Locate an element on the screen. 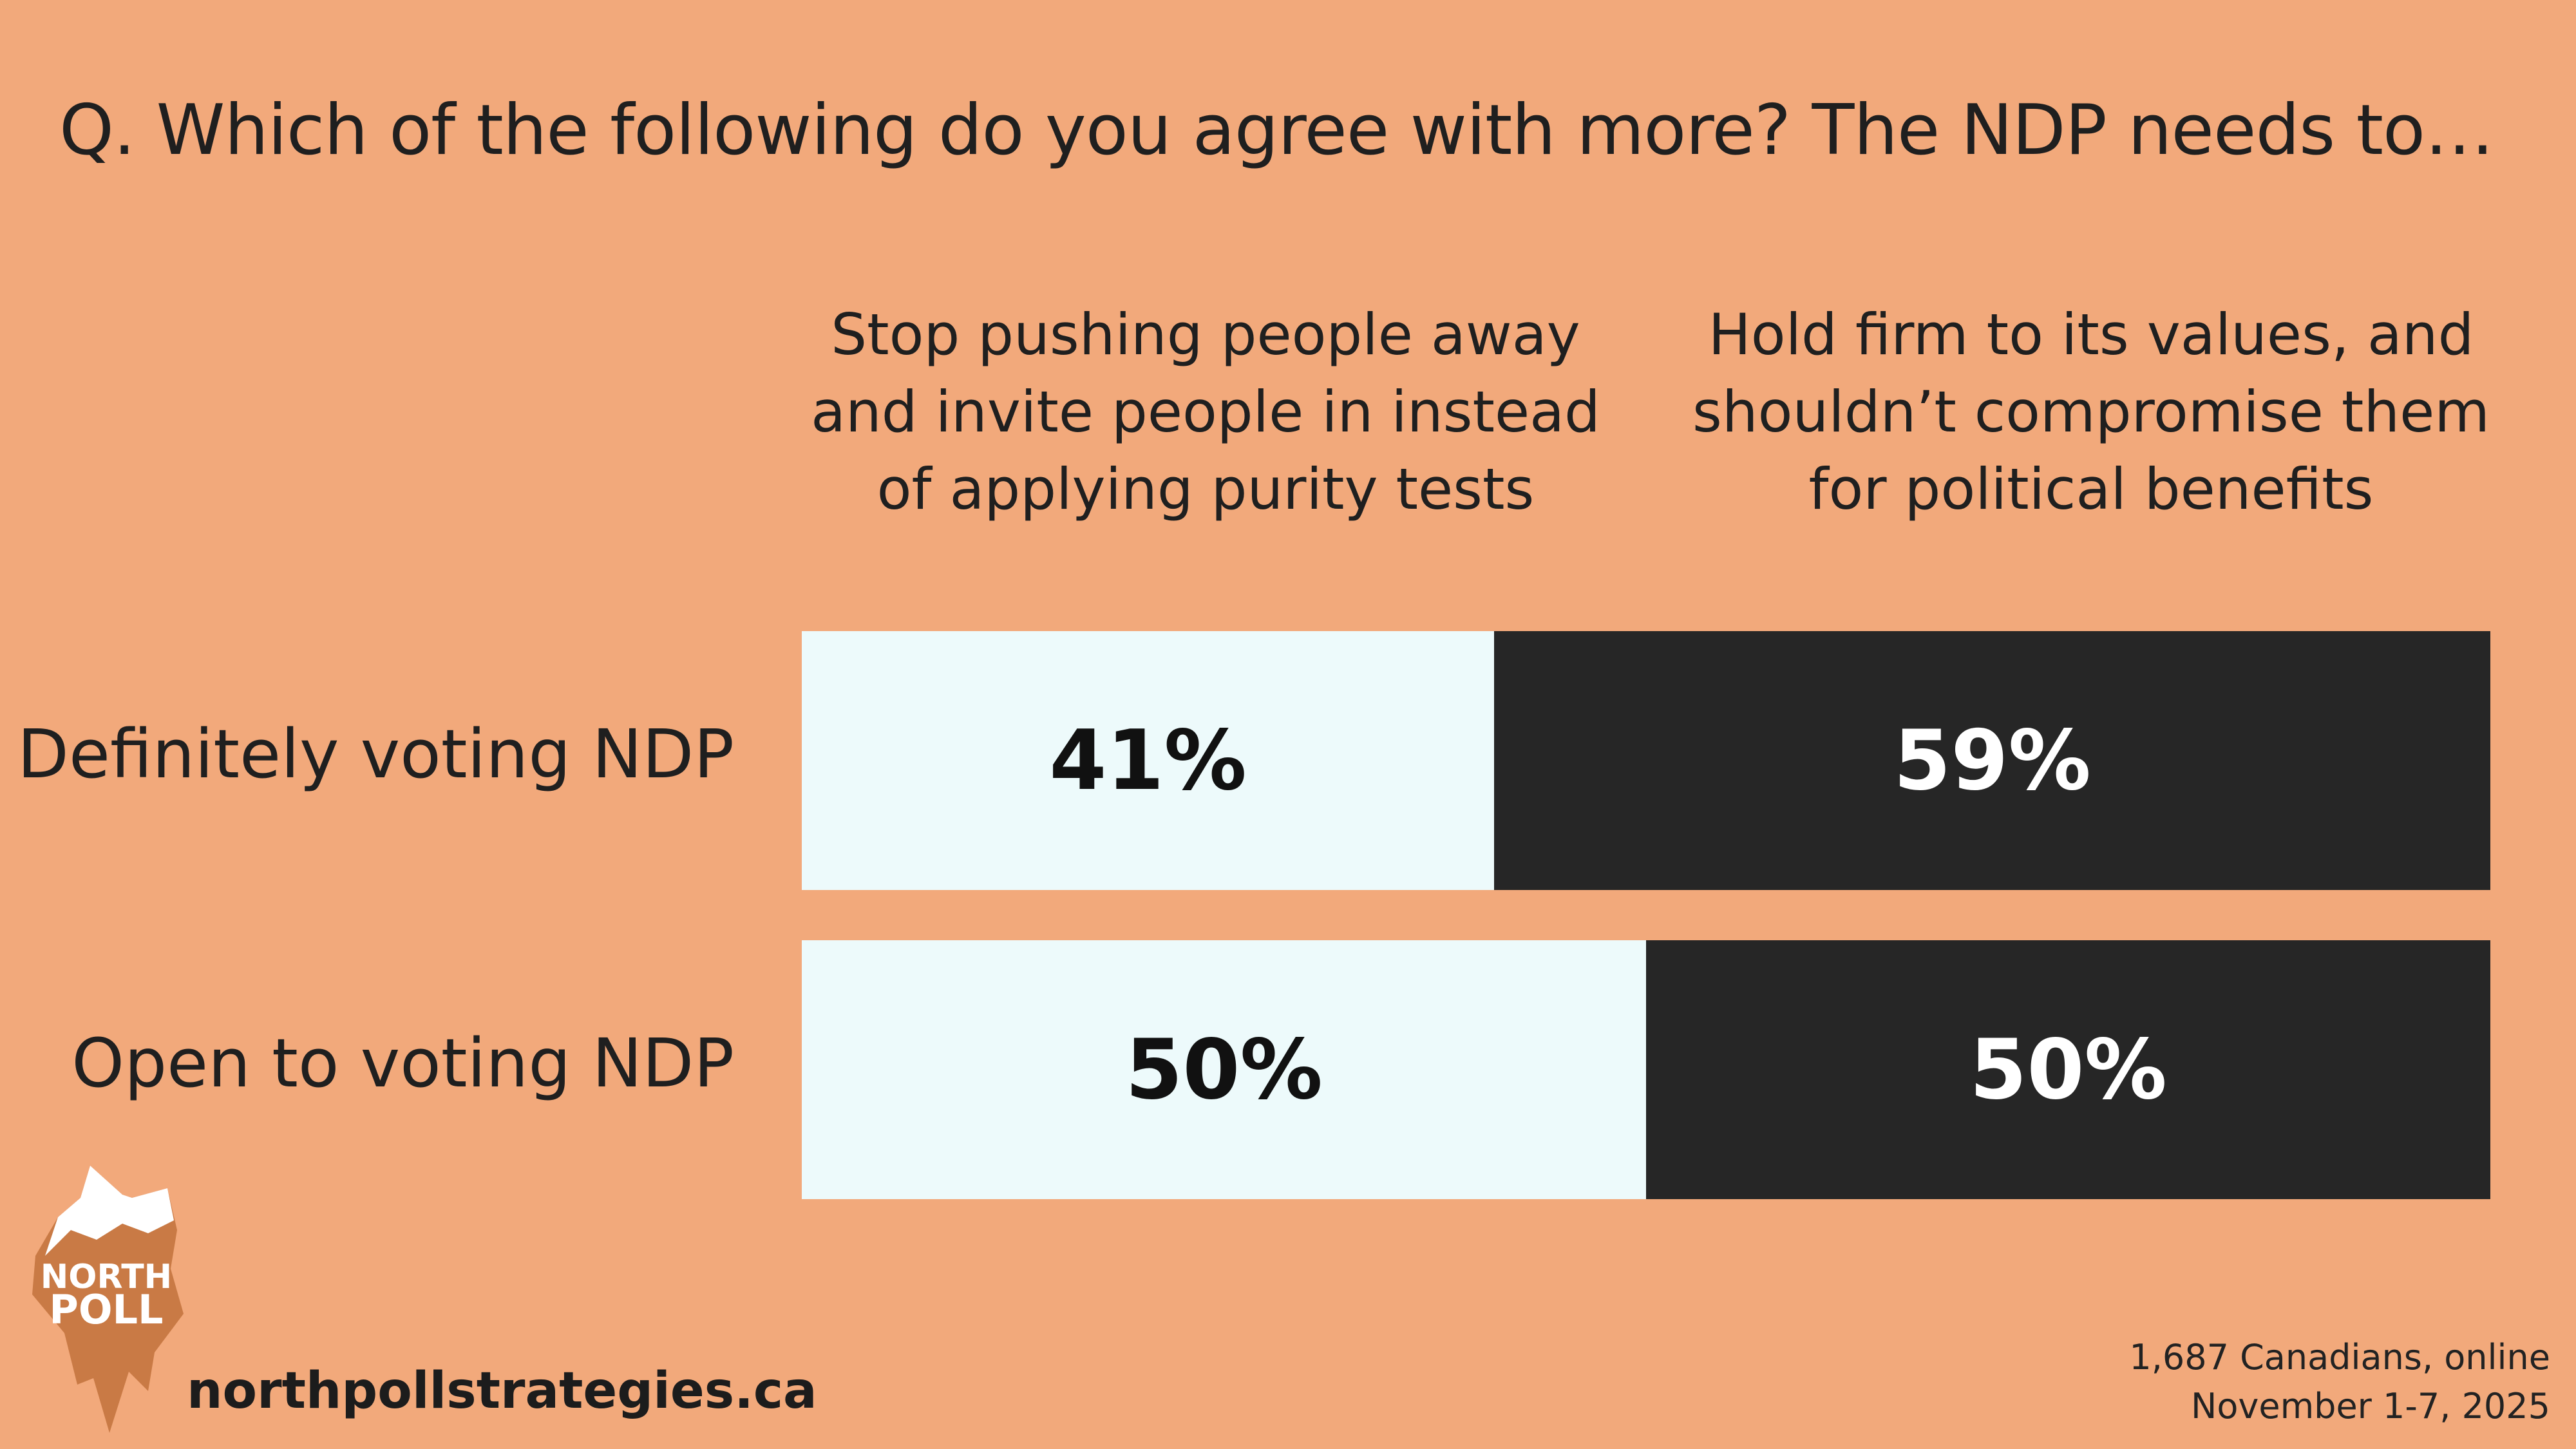 This screenshot has height=1449, width=2576. bar-segment-option-a: 41% is located at coordinates (1148, 760).